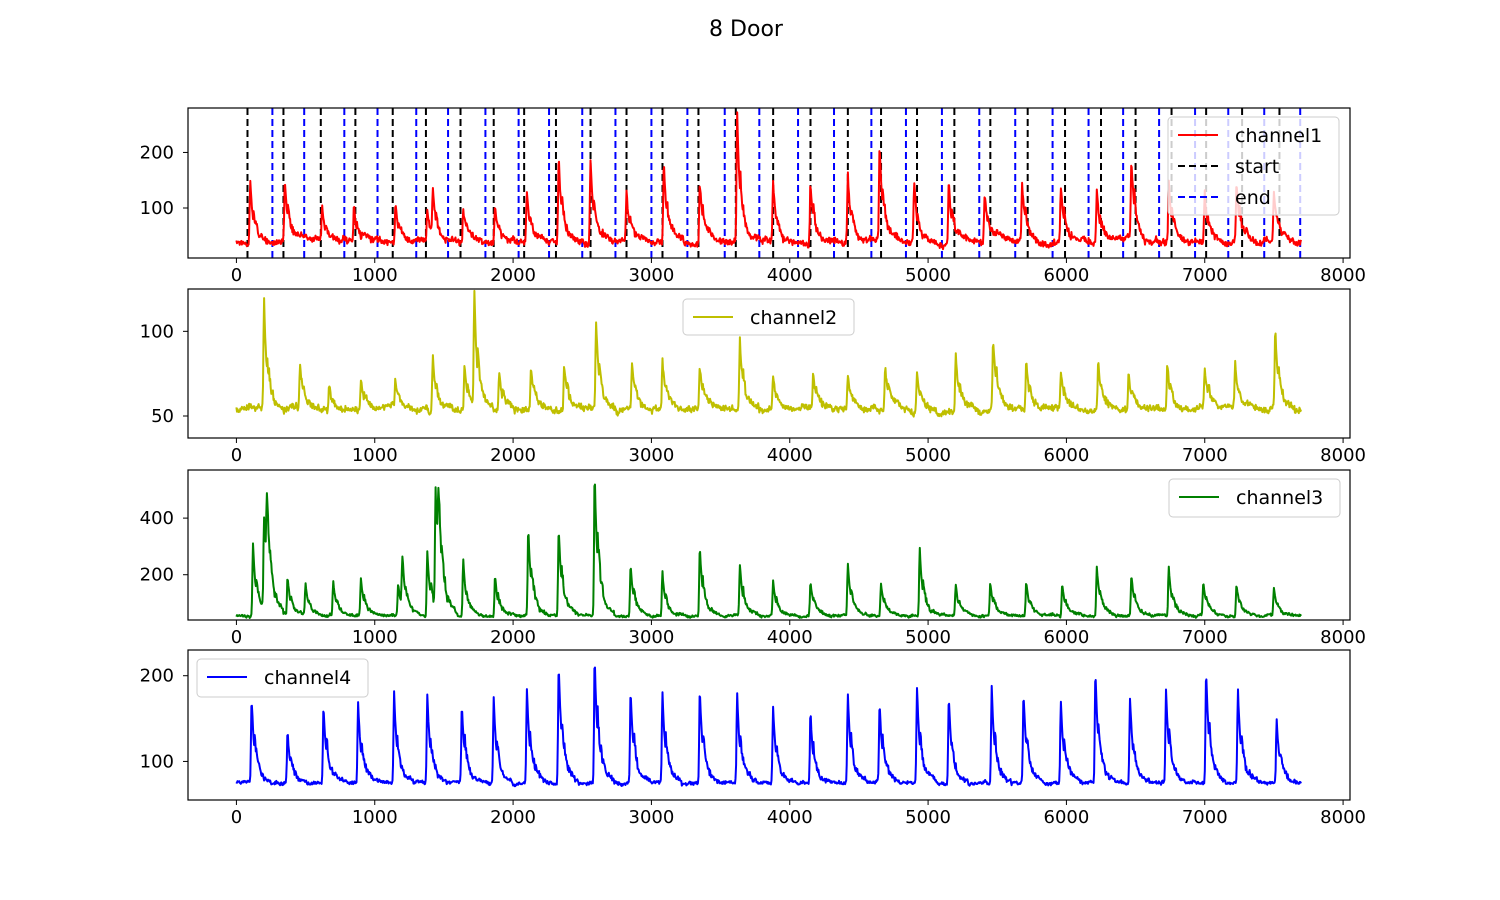  Describe the element at coordinates (1253, 198) in the screenshot. I see `legend-label-end: end` at that location.